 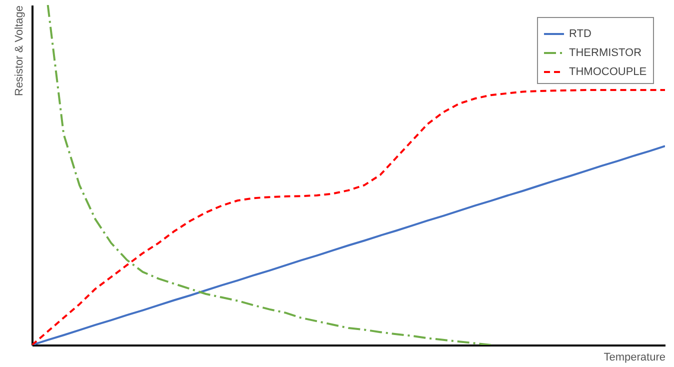 What do you see at coordinates (580, 34) in the screenshot?
I see `legend-label: RTD` at bounding box center [580, 34].